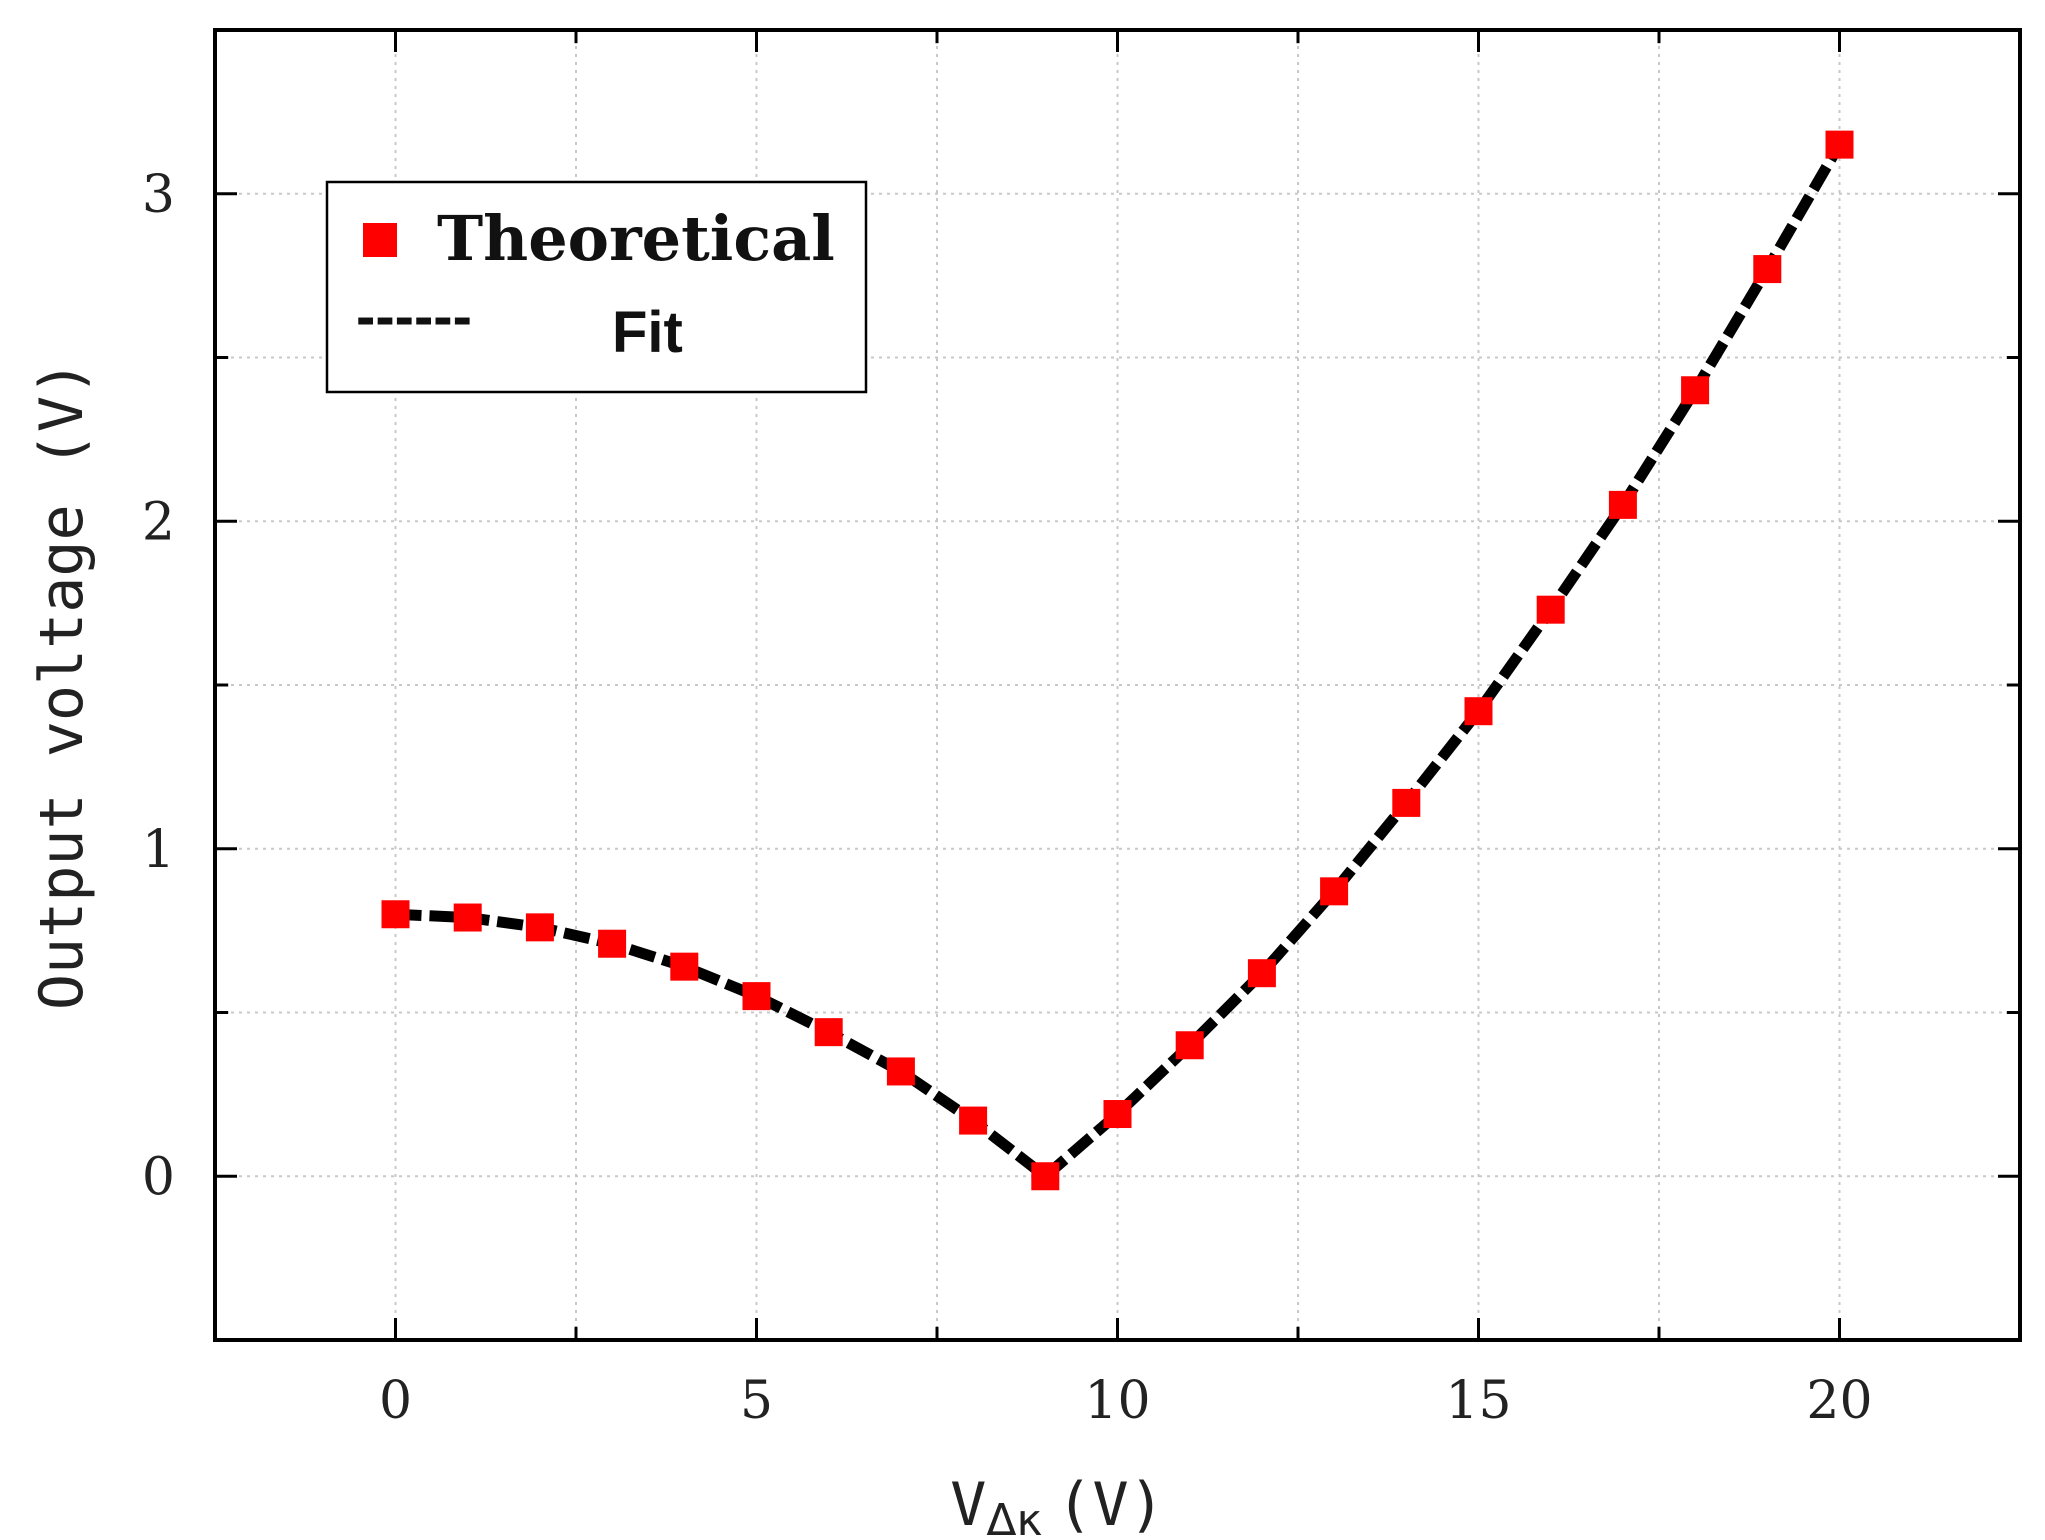 The height and width of the screenshot is (1540, 2045). I want to click on y-tick-label: 0, so click(158, 1177).